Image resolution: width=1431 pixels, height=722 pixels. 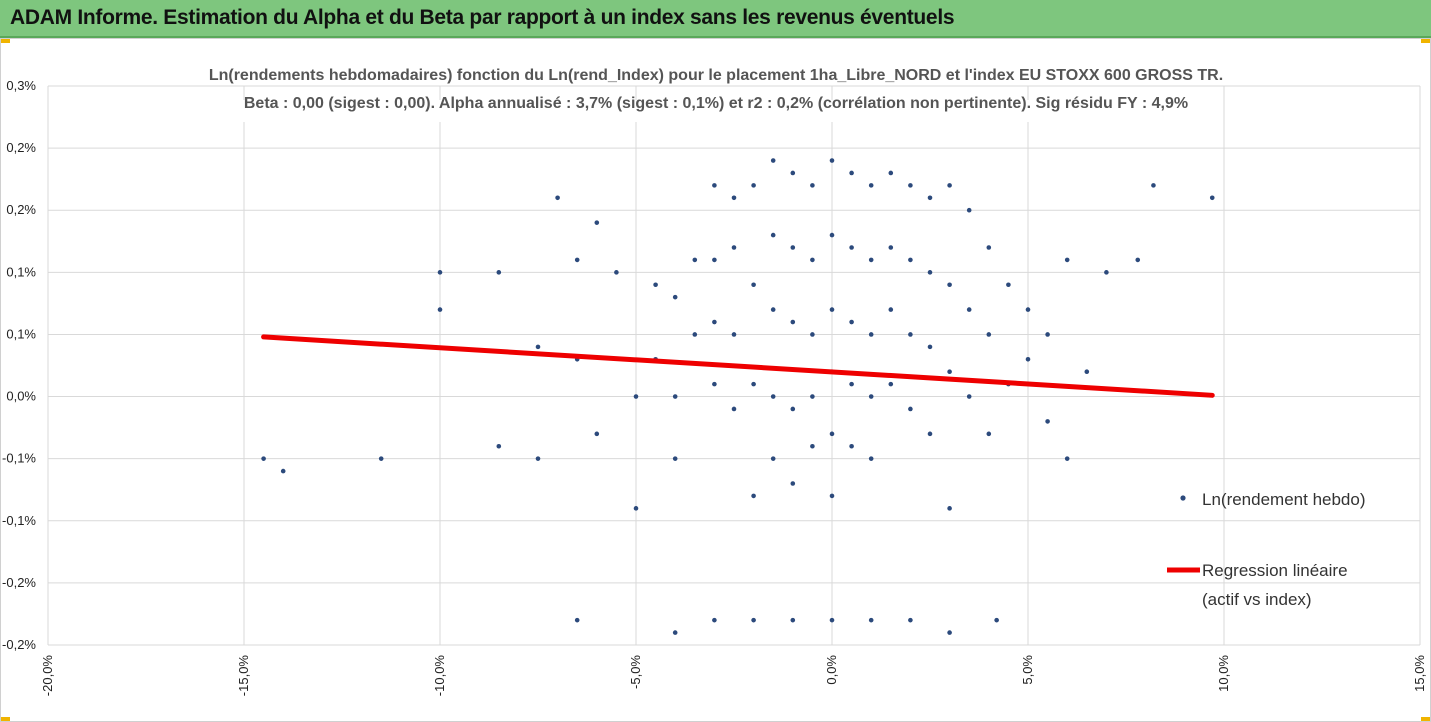 What do you see at coordinates (243, 676) in the screenshot?
I see `x-tick-label: -15,0%` at bounding box center [243, 676].